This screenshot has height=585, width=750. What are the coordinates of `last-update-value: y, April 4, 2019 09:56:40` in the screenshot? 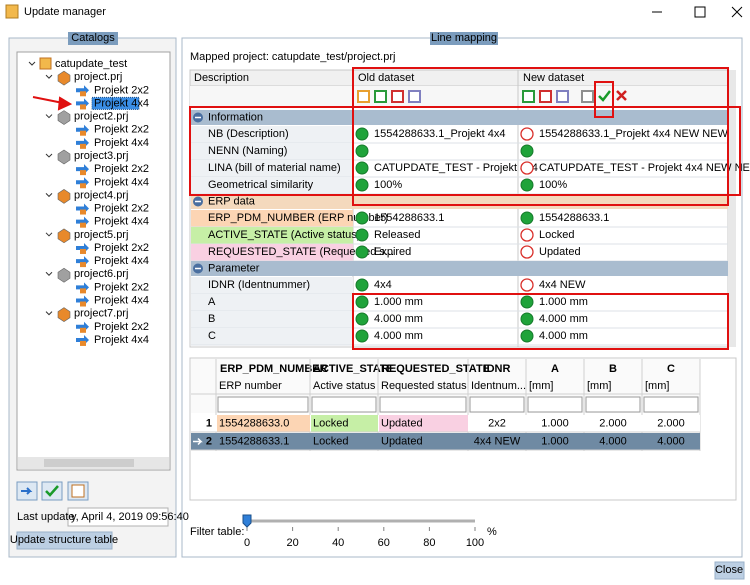 It's located at (130, 517).